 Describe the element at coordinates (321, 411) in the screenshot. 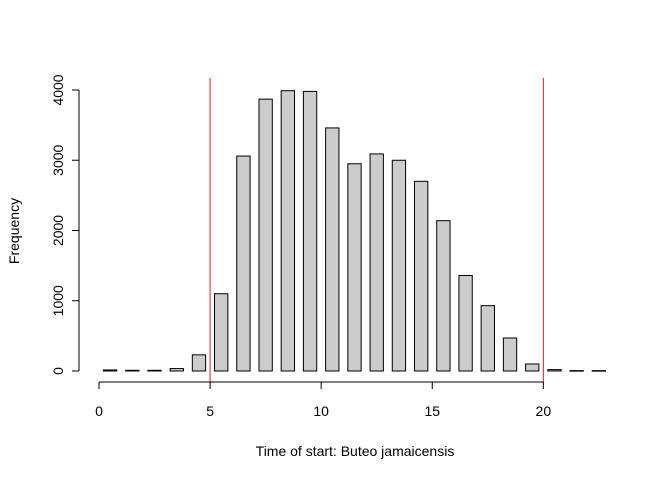

I see `x-tick-label: 10` at that location.